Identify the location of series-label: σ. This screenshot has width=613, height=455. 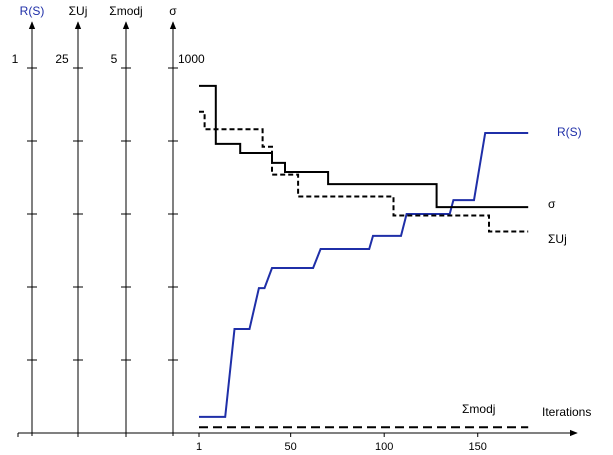
(552, 204).